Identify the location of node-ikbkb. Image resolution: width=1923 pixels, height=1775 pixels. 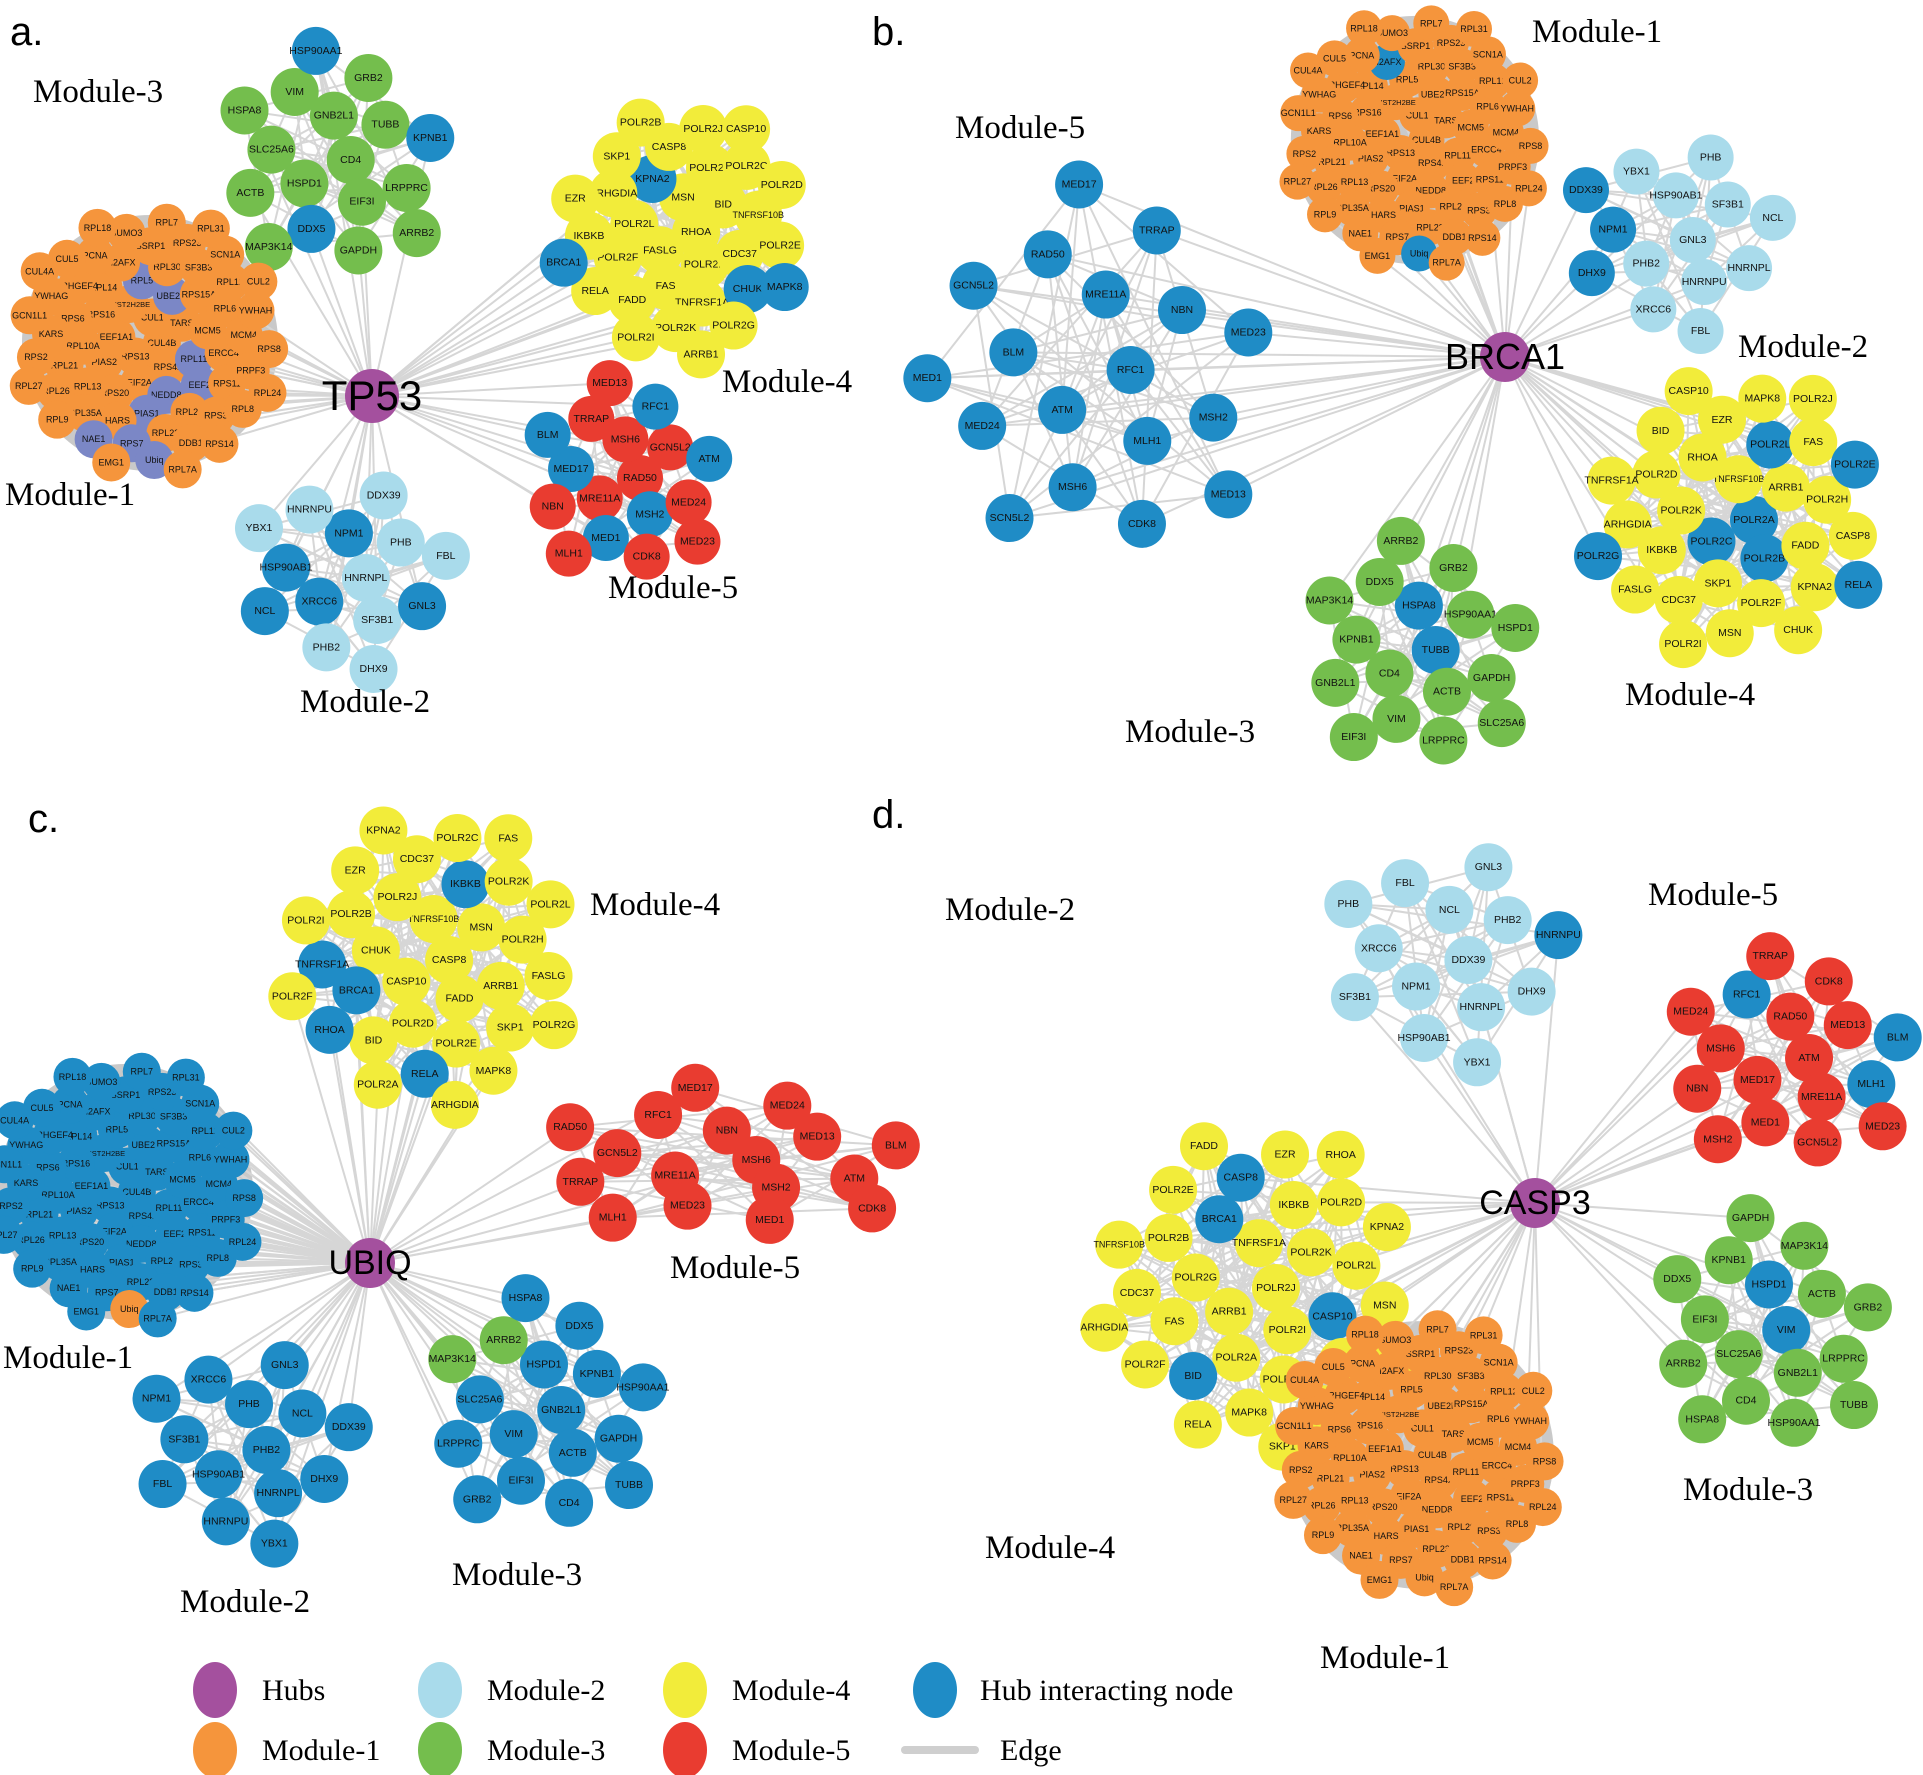
(1293, 1205).